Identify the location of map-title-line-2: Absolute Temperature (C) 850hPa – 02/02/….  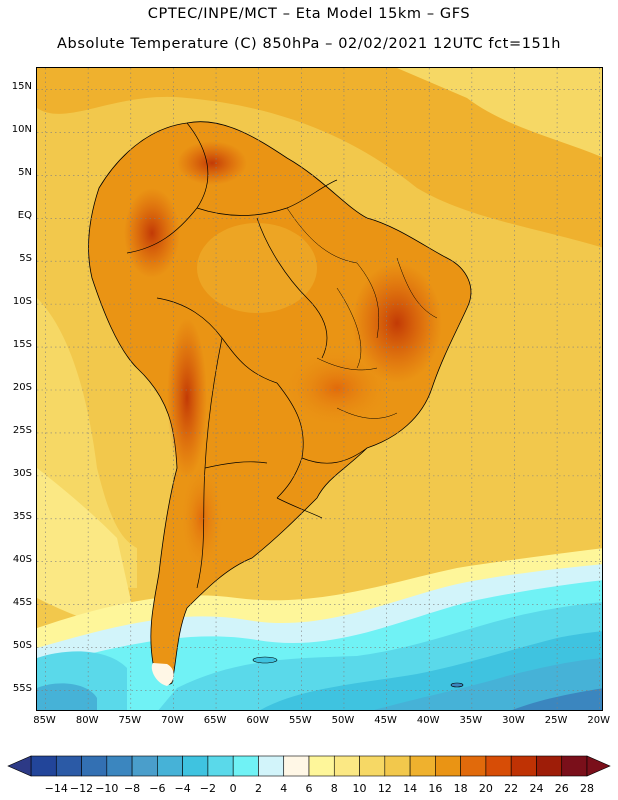
(309, 44).